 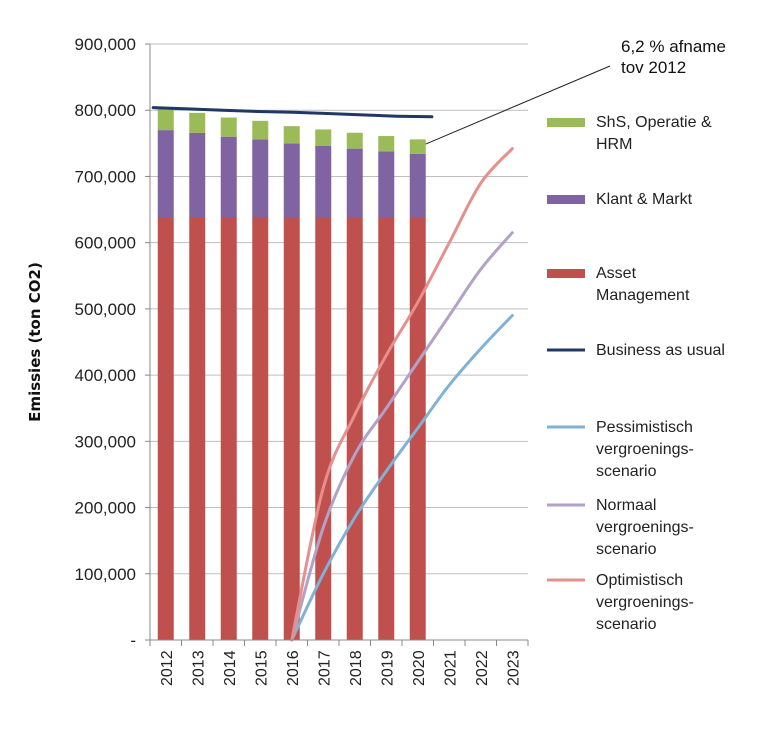 I want to click on annotation-pointer, so click(x=518, y=105).